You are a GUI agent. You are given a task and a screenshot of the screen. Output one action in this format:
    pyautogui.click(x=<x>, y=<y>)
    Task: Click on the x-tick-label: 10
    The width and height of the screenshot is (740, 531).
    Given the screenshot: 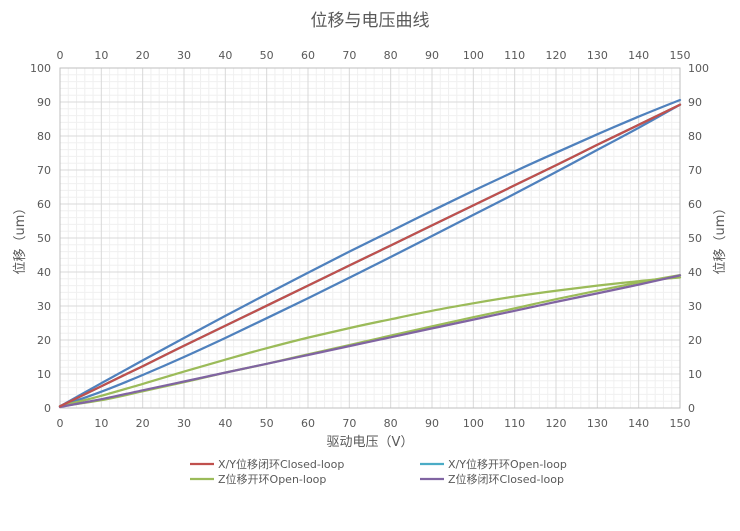 What is the action you would take?
    pyautogui.click(x=101, y=423)
    